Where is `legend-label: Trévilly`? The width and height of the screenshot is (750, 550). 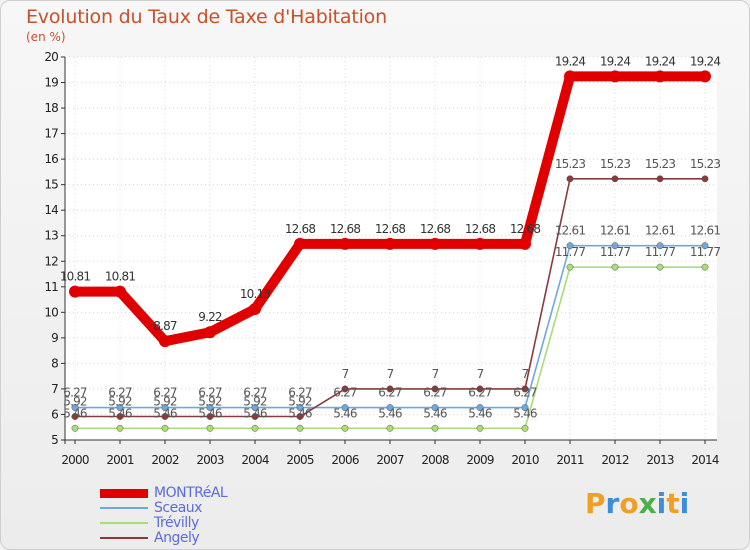
legend-label: Trévilly is located at coordinates (176, 523).